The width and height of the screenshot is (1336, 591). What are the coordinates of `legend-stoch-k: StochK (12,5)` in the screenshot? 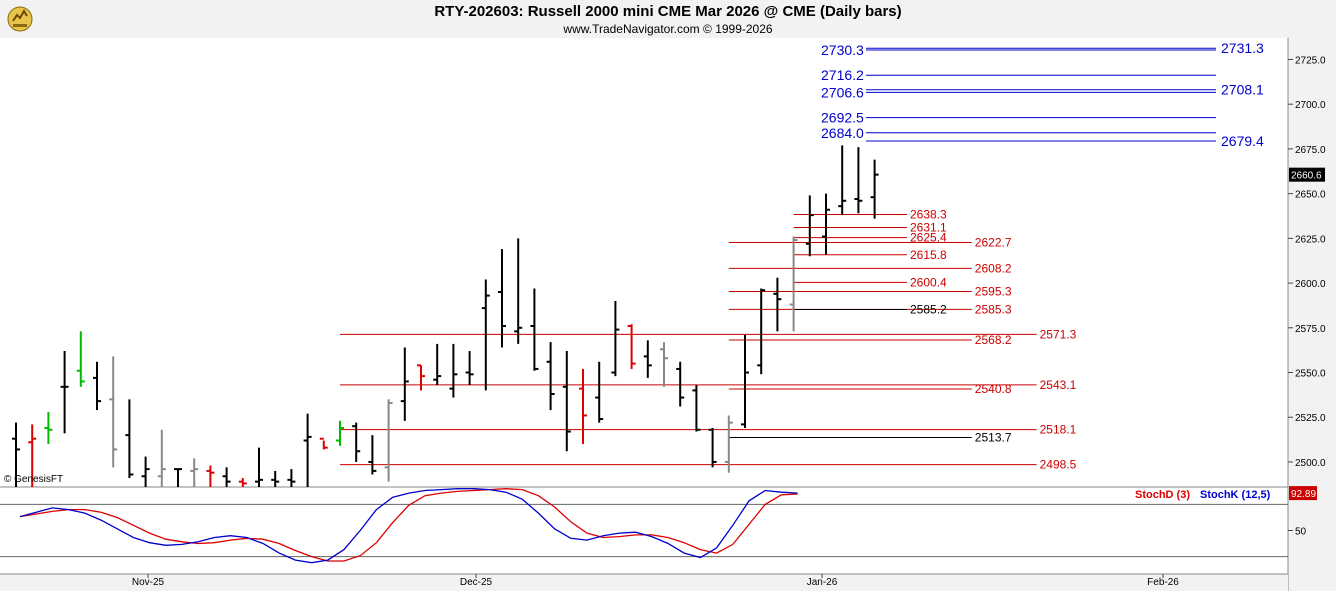 It's located at (1235, 495).